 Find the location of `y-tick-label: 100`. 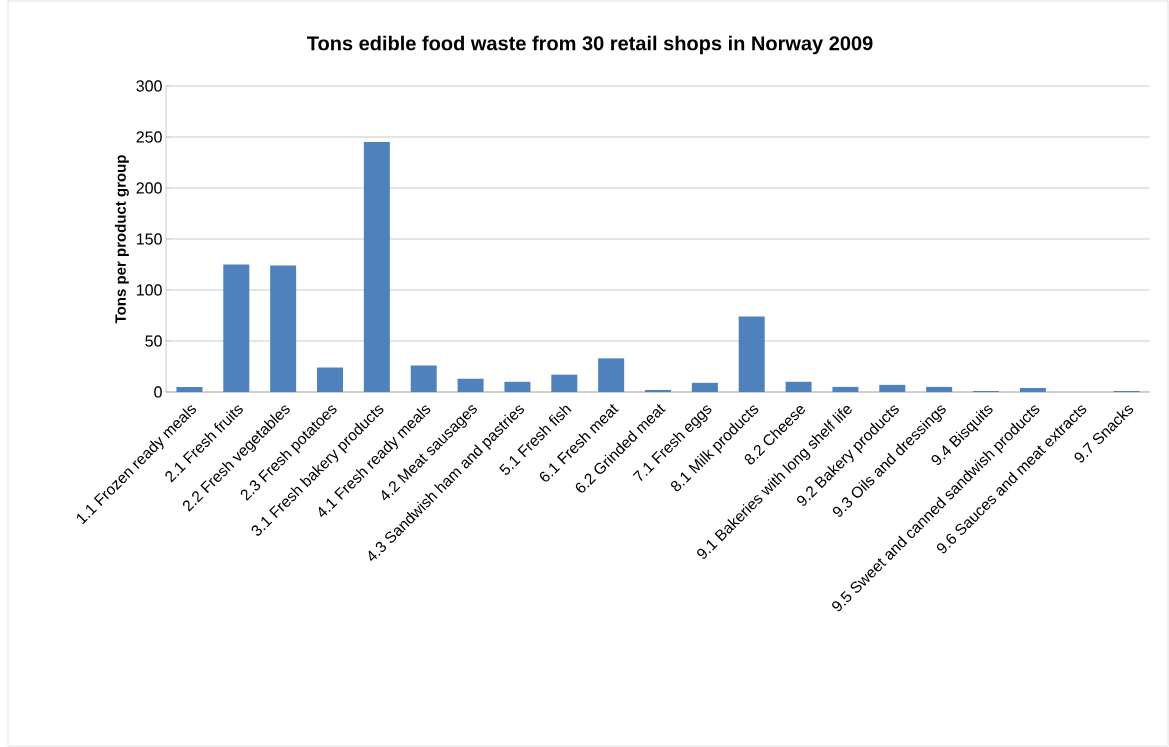

y-tick-label: 100 is located at coordinates (149, 290).